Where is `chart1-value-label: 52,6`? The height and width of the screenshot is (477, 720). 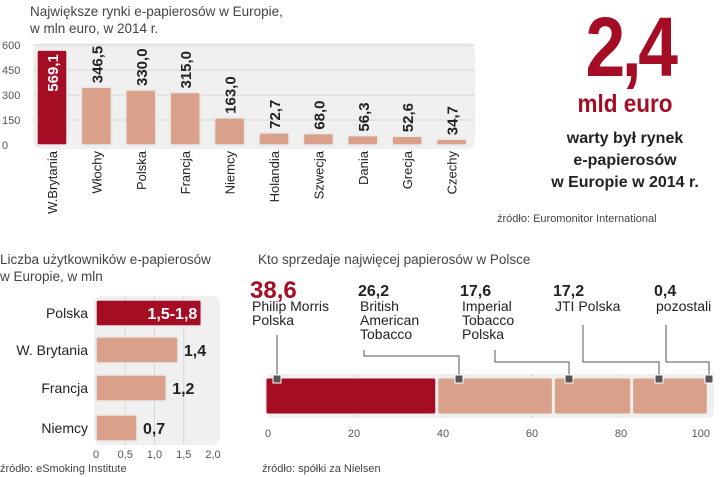
chart1-value-label: 52,6 is located at coordinates (408, 117).